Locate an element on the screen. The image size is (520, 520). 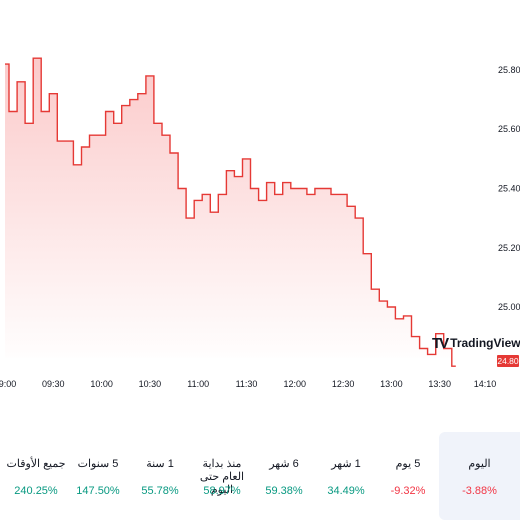
price-axis-tick: 25.80 is located at coordinates (509, 70).